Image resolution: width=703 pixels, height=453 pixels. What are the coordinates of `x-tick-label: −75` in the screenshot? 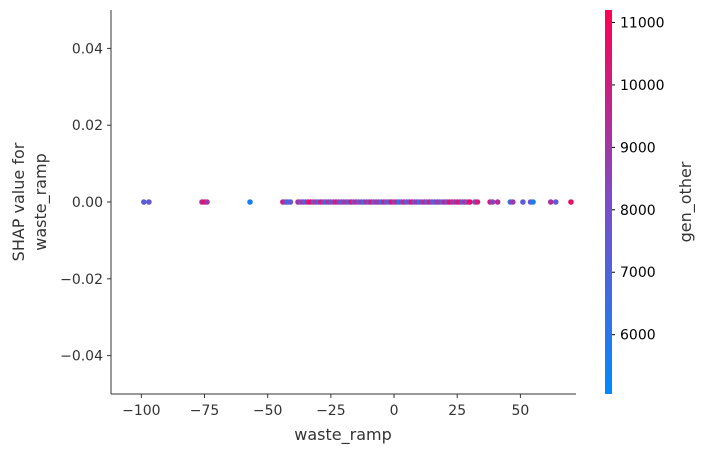 It's located at (205, 411).